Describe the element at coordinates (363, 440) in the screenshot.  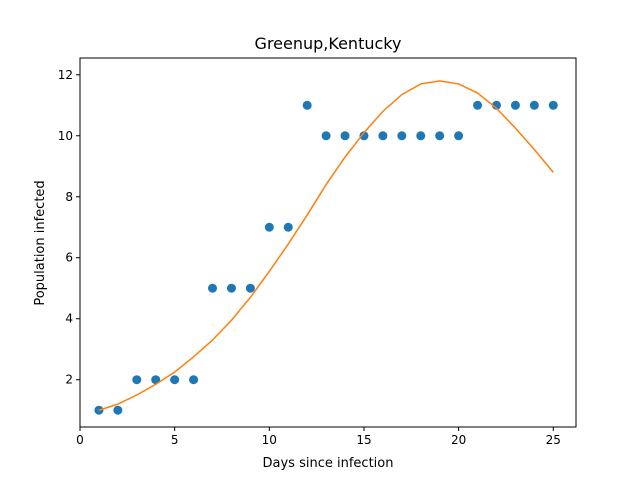
I see `x-tick-label: 15` at that location.